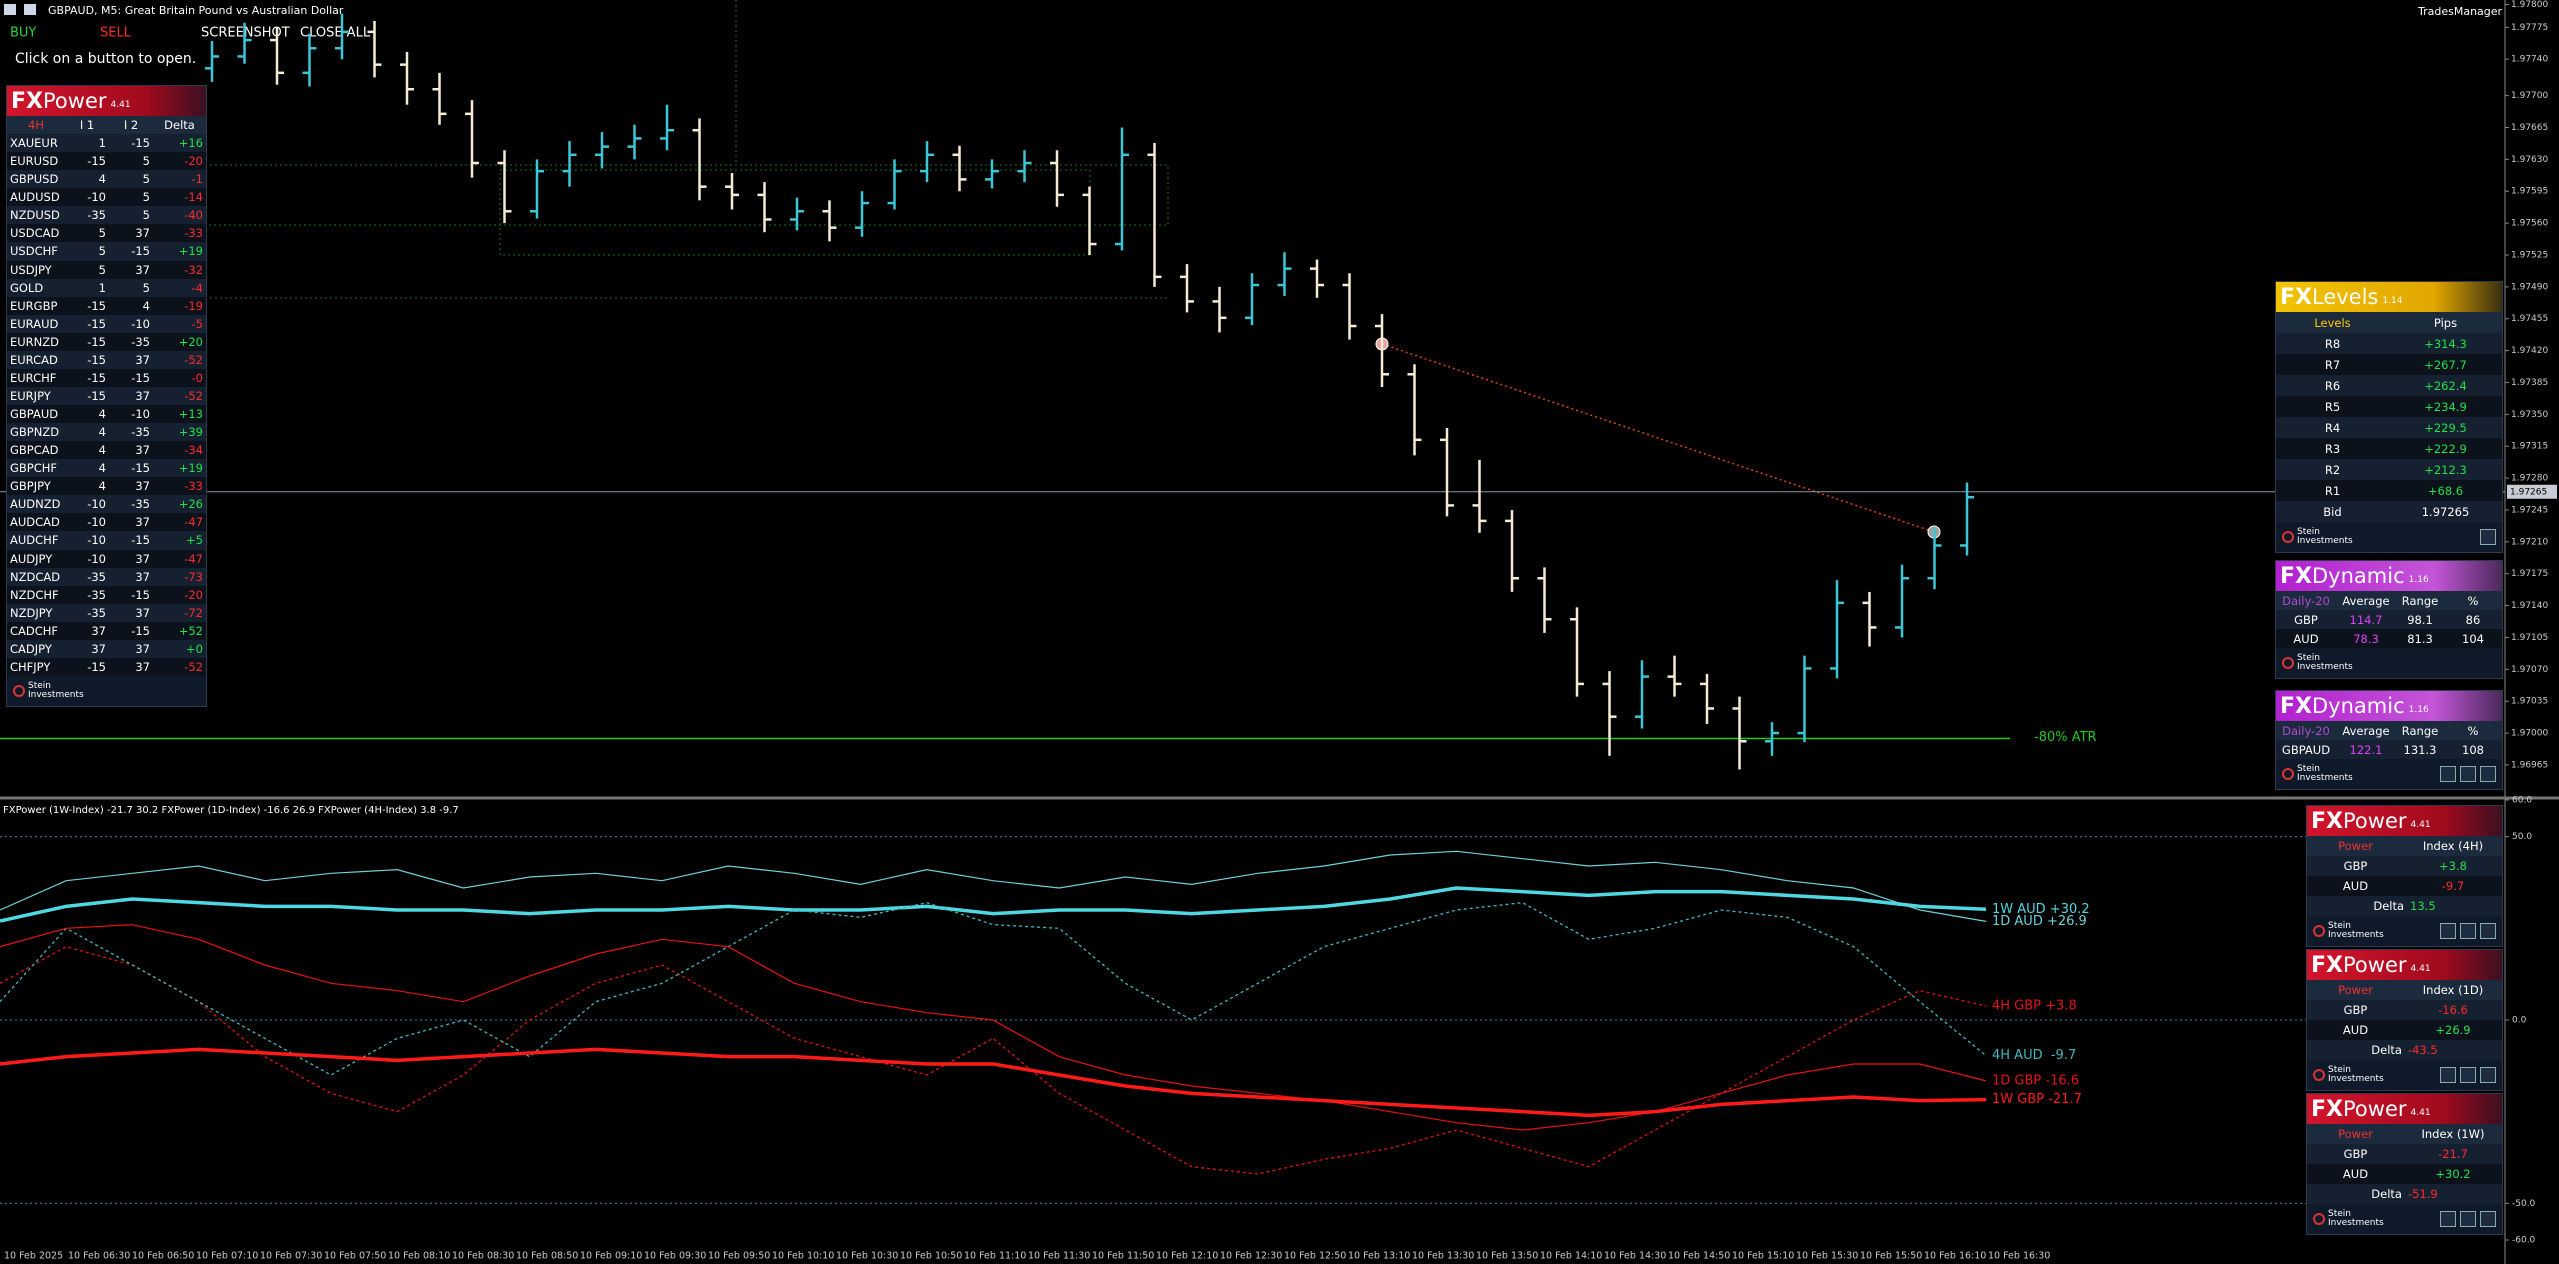 This screenshot has height=1264, width=2559. I want to click on table-cell: +13, so click(190, 414).